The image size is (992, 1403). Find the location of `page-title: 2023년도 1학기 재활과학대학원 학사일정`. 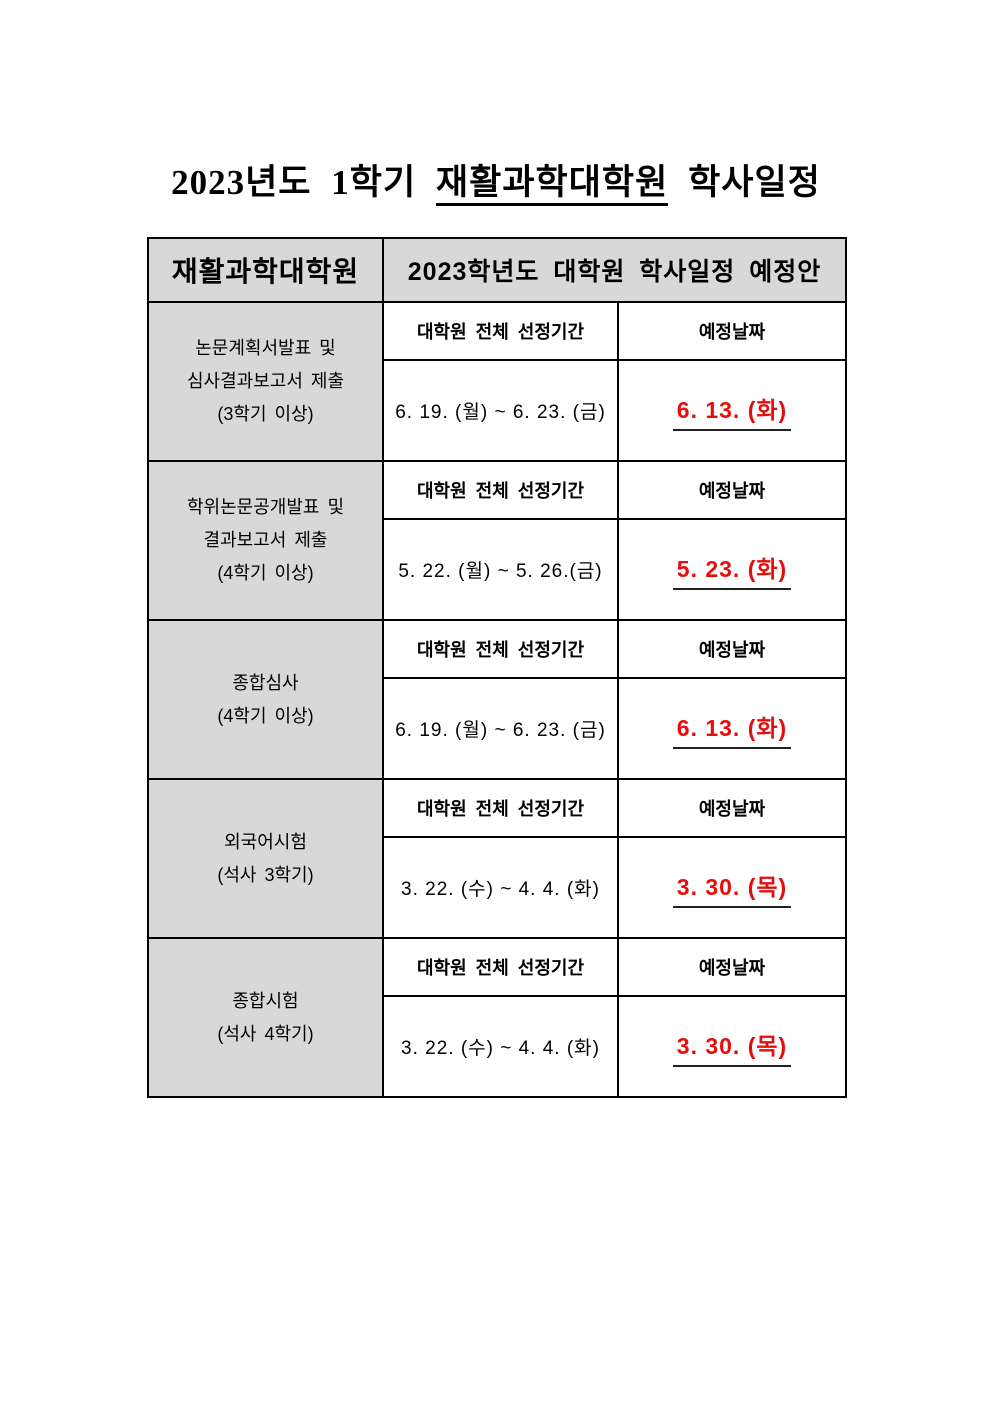

page-title: 2023년도 1학기 재활과학대학원 학사일정 is located at coordinates (496, 180).